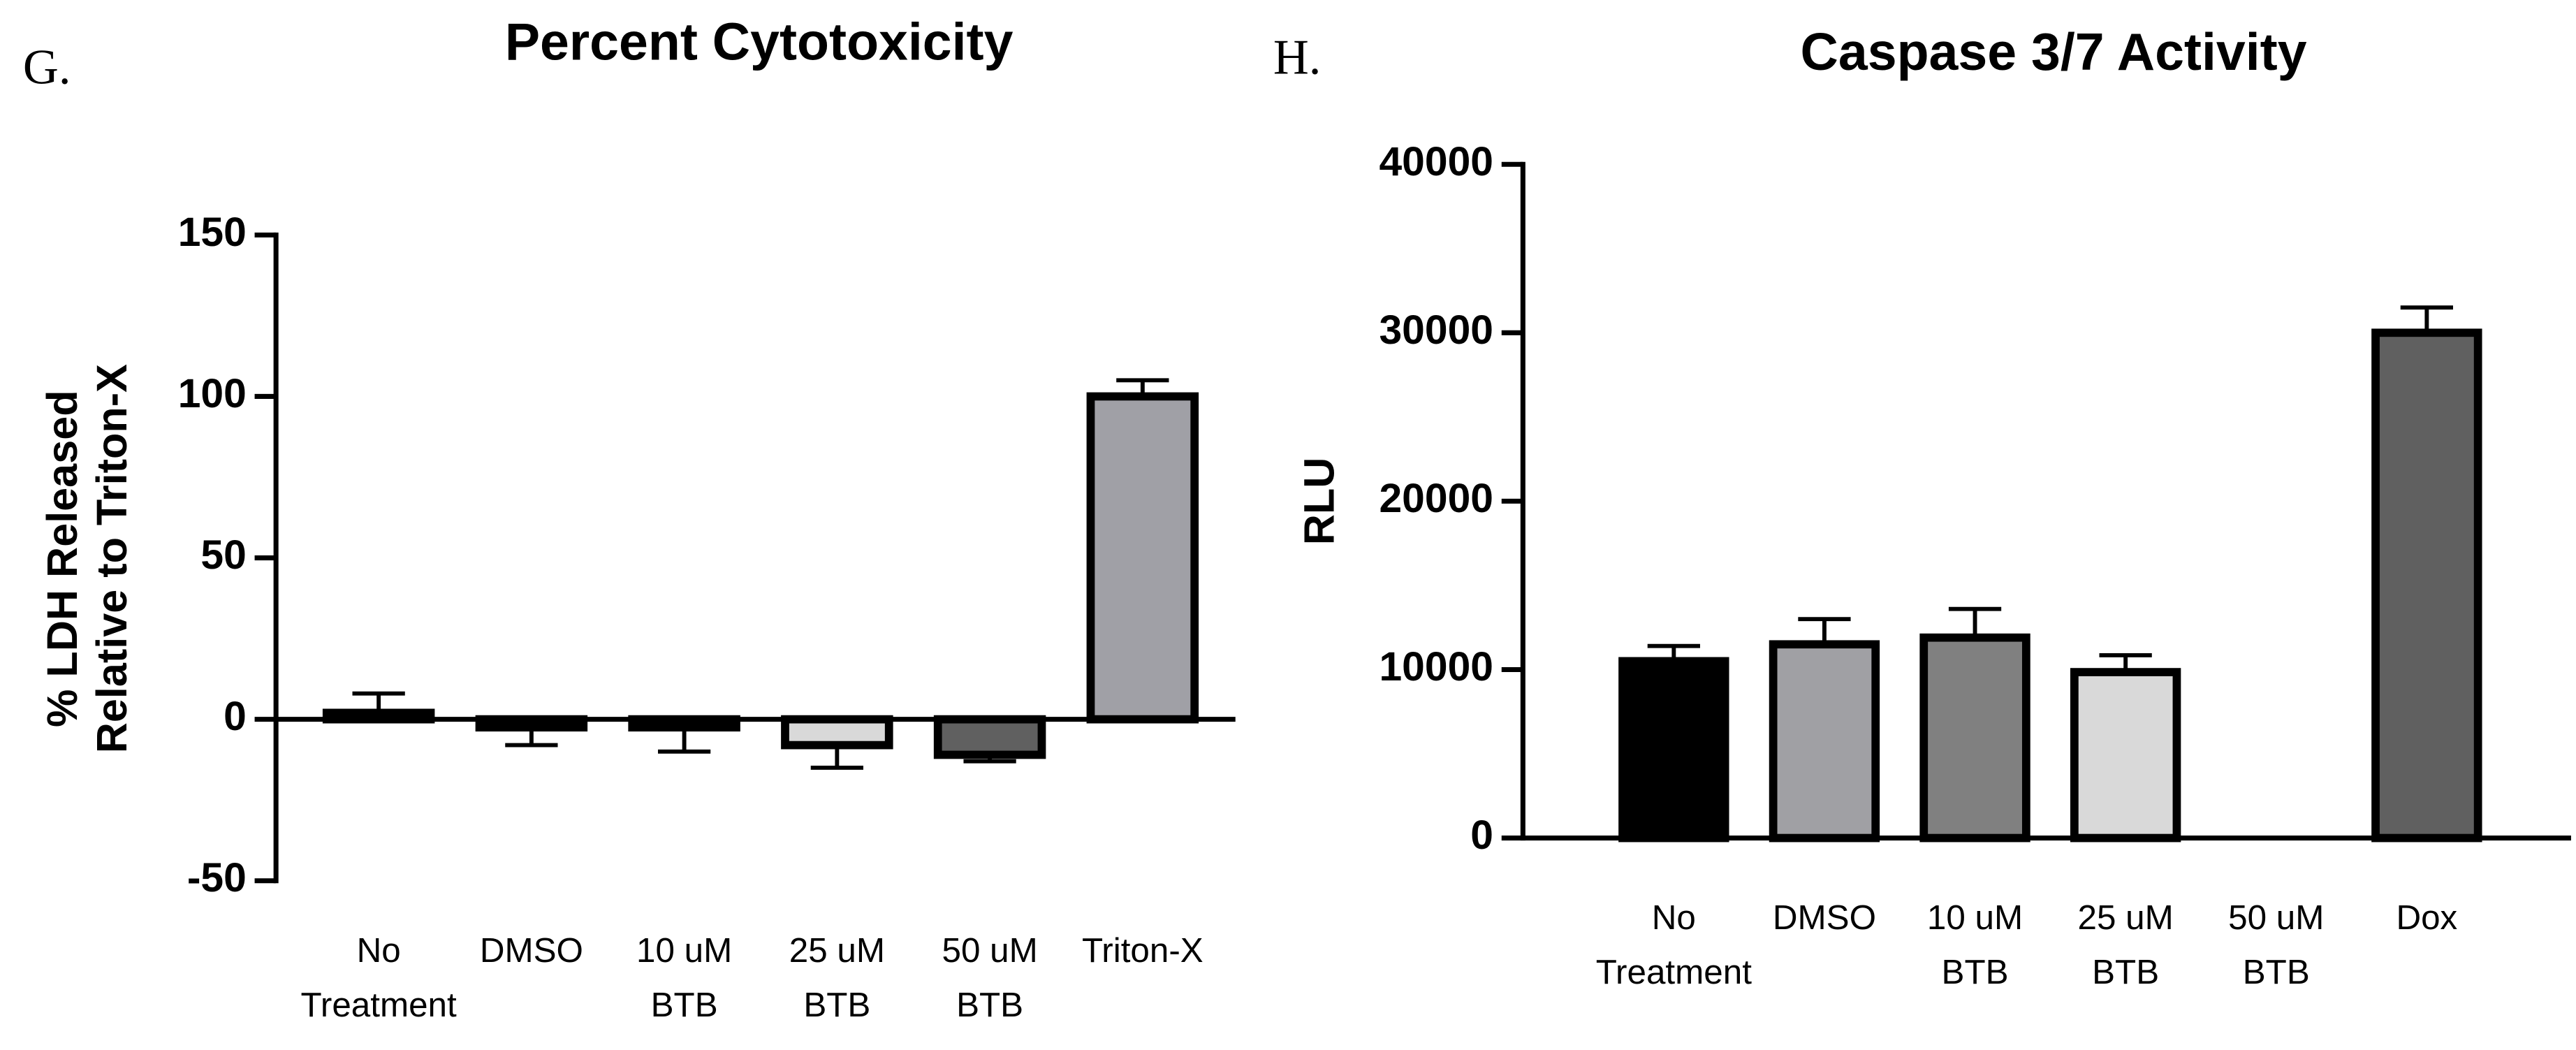 This screenshot has height=1050, width=2576. I want to click on x-tick-label: Dox, so click(2426, 918).